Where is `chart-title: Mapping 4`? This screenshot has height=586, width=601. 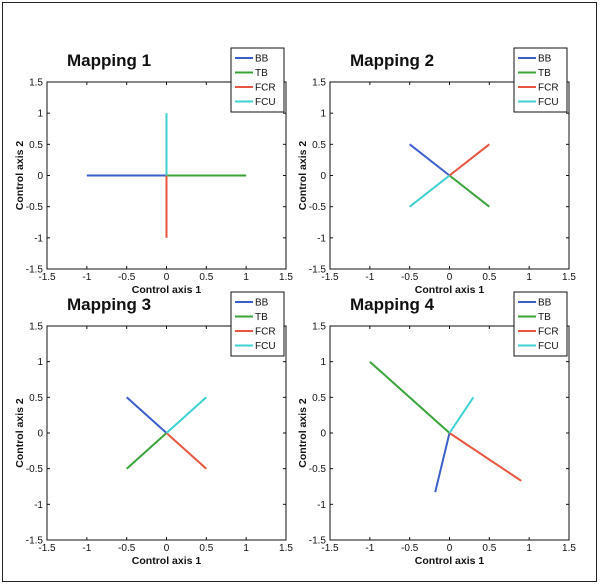 chart-title: Mapping 4 is located at coordinates (392, 304).